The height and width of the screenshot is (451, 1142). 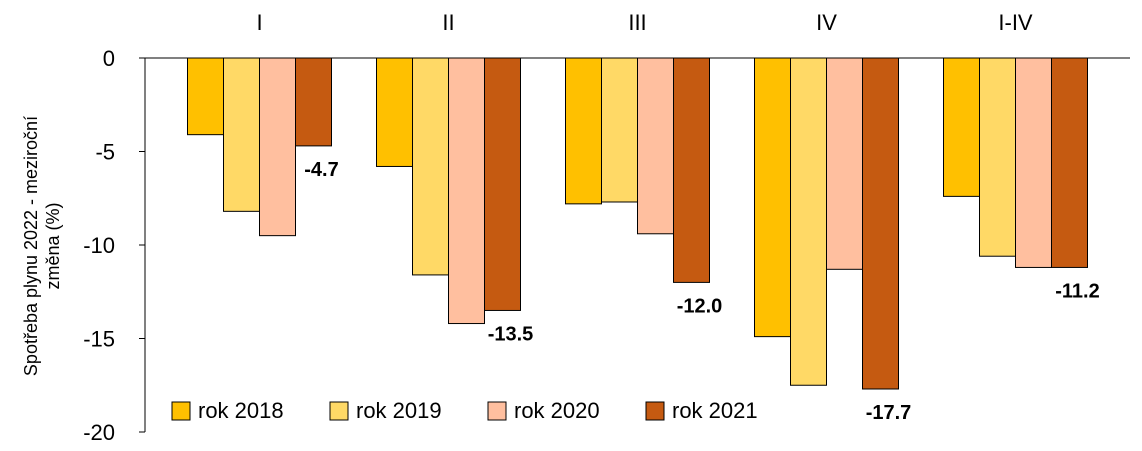 What do you see at coordinates (105, 152) in the screenshot?
I see `y-tick-label: -5` at bounding box center [105, 152].